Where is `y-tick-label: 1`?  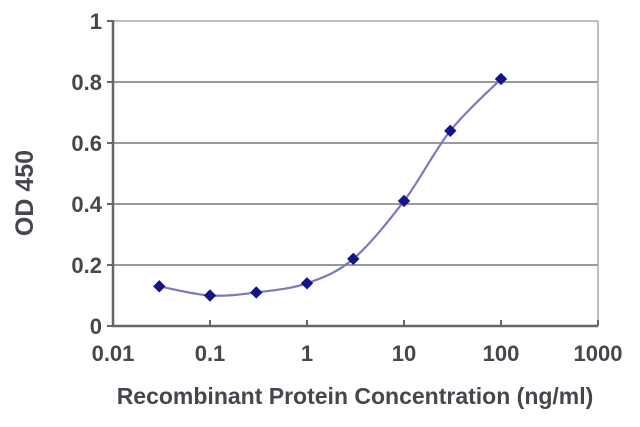
y-tick-label: 1 is located at coordinates (96, 21).